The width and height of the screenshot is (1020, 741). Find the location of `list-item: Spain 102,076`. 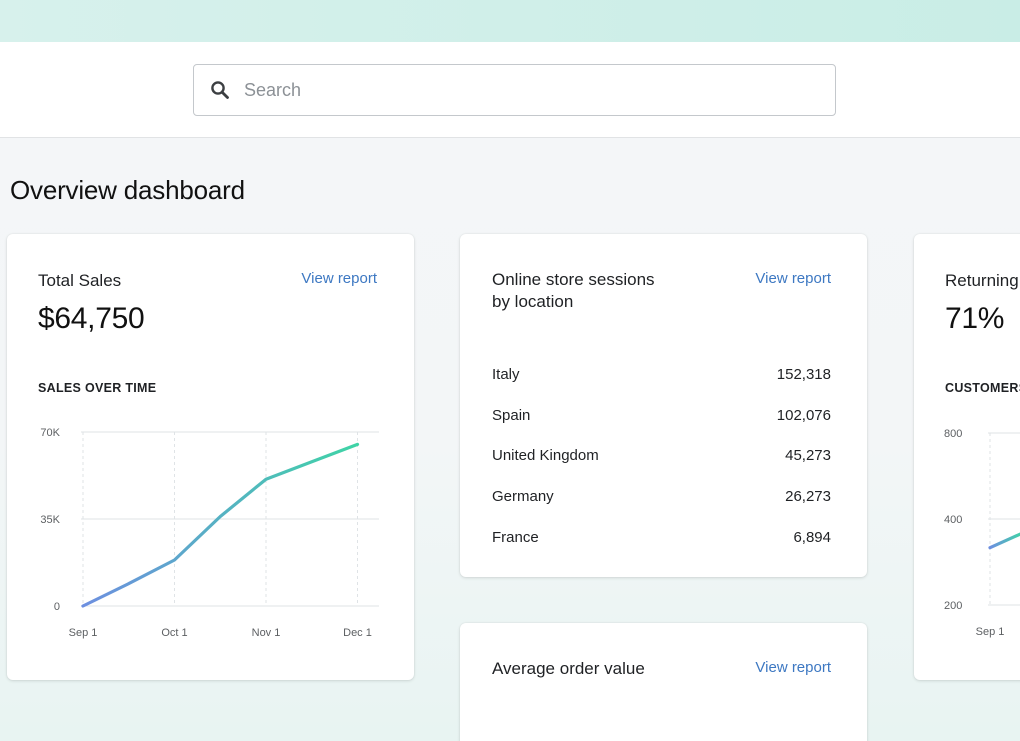

list-item: Spain 102,076 is located at coordinates (661, 418).